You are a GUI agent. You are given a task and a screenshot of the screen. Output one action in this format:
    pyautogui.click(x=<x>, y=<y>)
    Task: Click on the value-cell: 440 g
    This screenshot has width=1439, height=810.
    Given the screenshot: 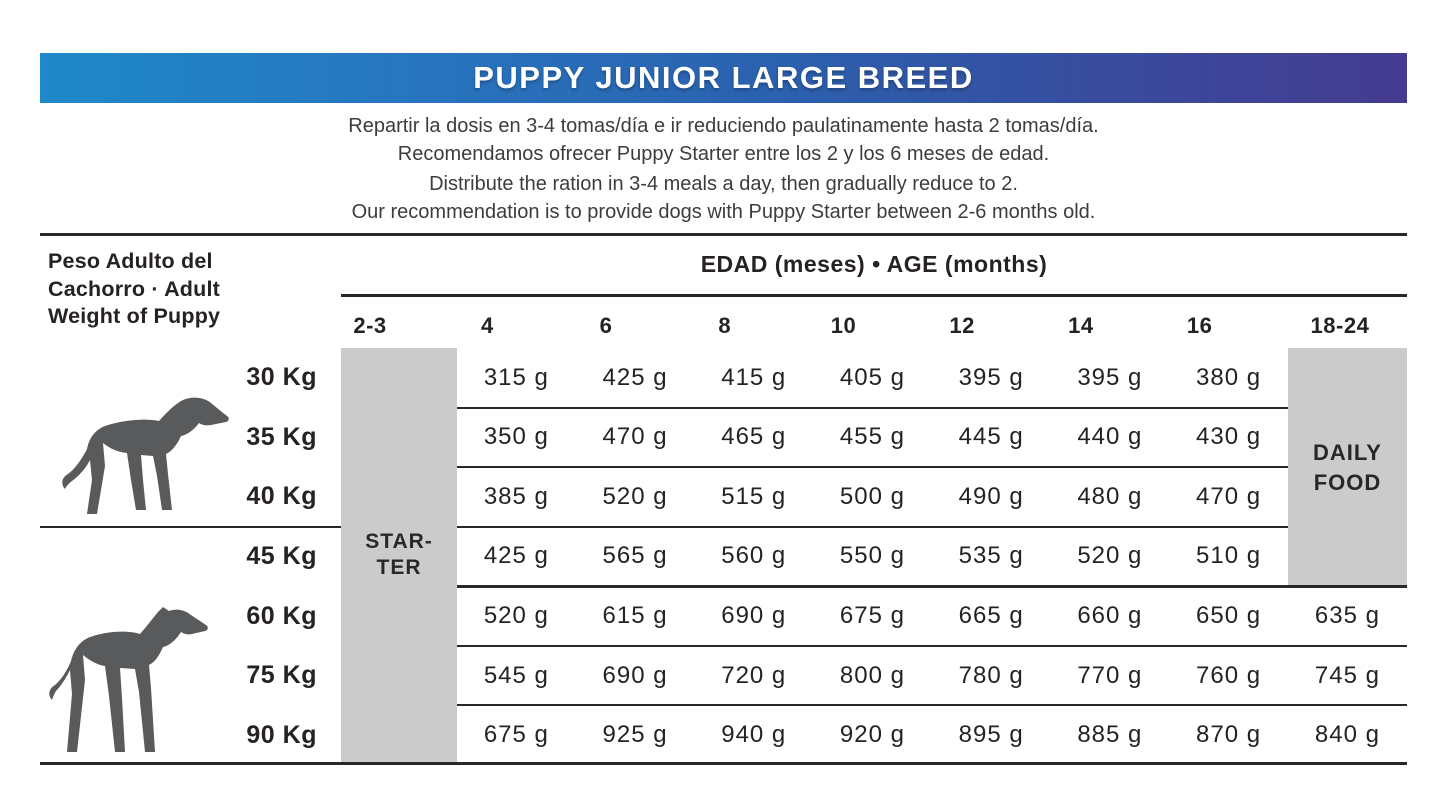 What is the action you would take?
    pyautogui.click(x=1110, y=437)
    